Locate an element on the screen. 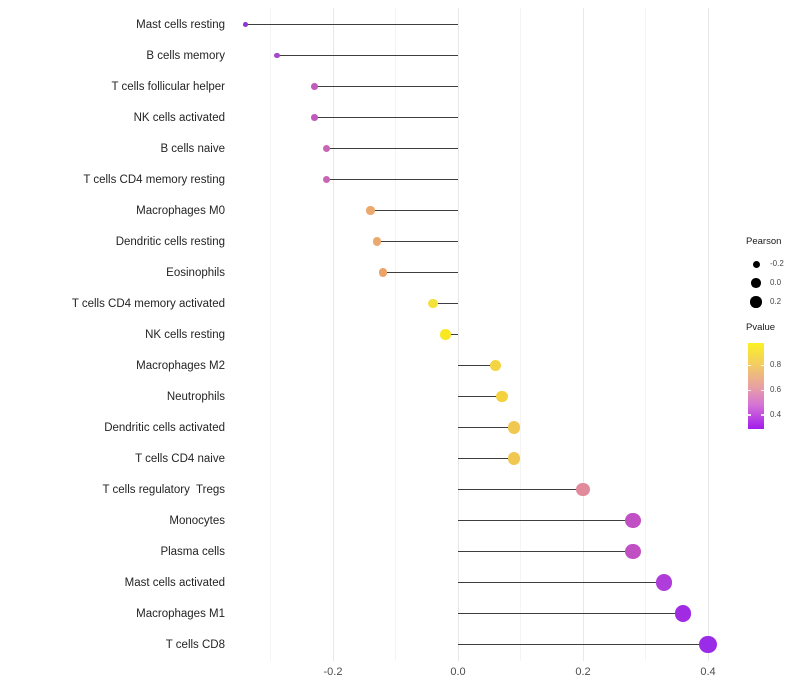 The height and width of the screenshot is (700, 800). y-axis-label: T cells regulatory Tregs is located at coordinates (163, 489).